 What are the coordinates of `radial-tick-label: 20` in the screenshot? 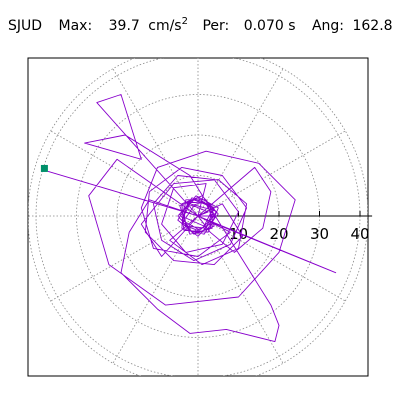 It's located at (278, 234).